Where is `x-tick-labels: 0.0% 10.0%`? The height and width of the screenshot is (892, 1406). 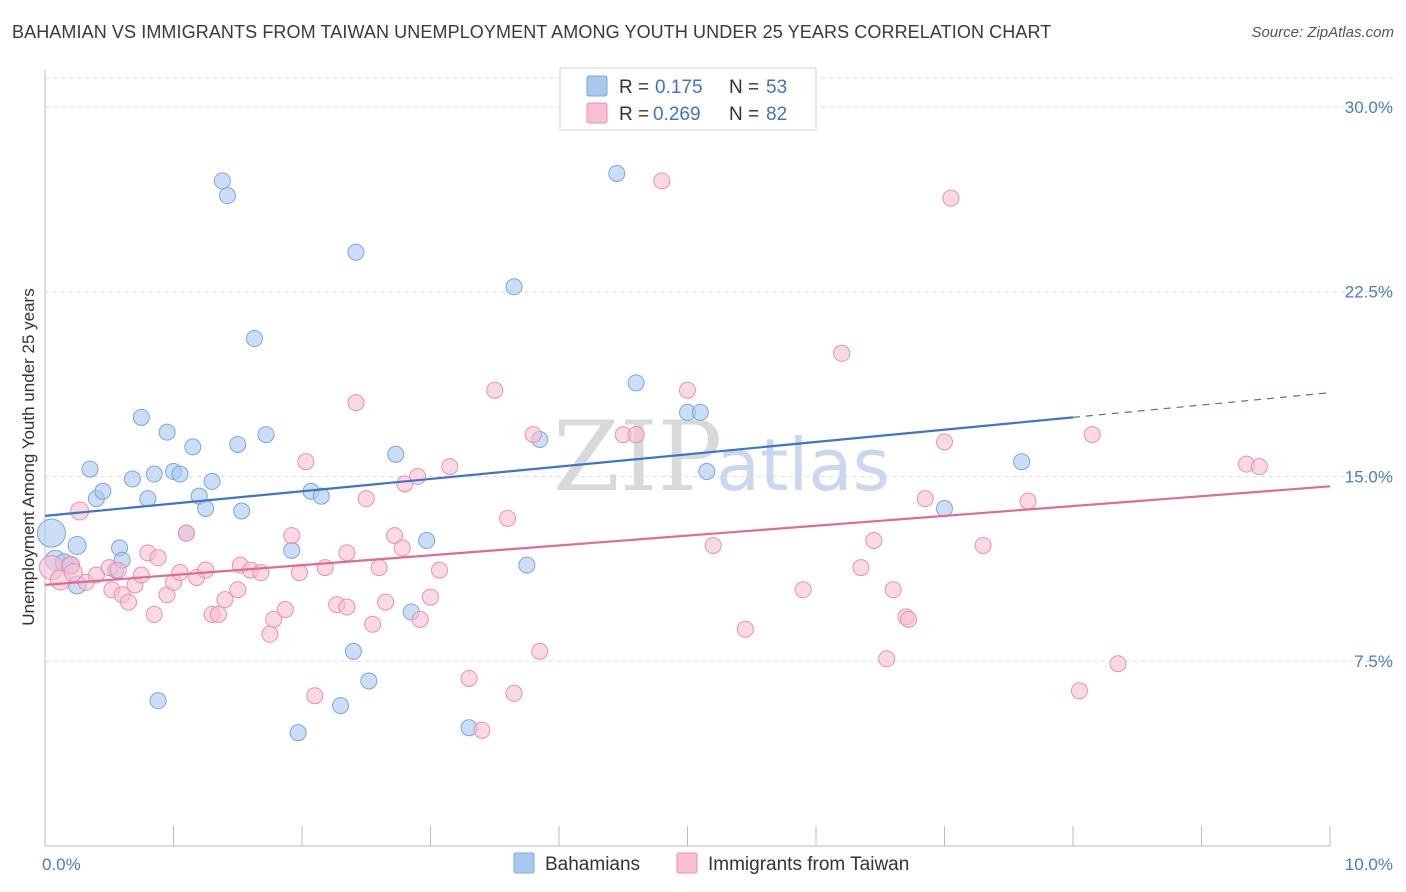
x-tick-labels: 0.0% 10.0% is located at coordinates (717, 864).